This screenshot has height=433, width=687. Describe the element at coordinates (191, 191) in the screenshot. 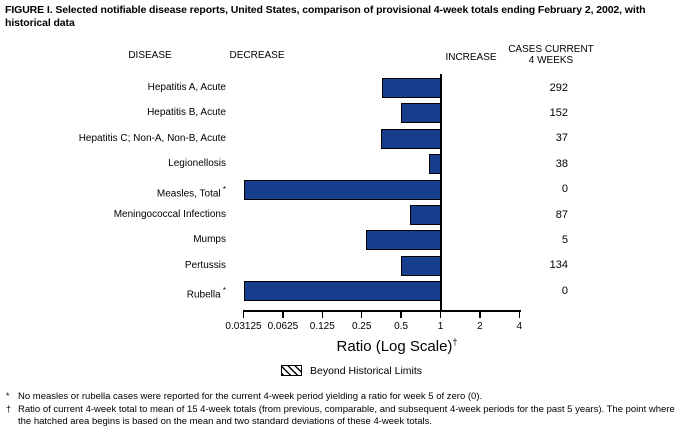

I see `disease-label: Measles, Total *` at that location.